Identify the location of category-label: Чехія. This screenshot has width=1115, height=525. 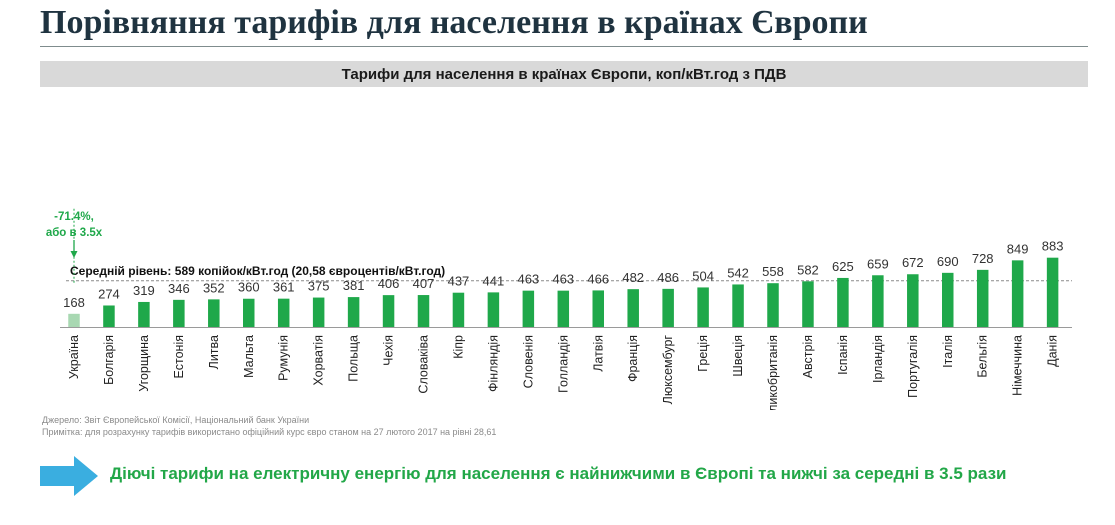
(389, 350).